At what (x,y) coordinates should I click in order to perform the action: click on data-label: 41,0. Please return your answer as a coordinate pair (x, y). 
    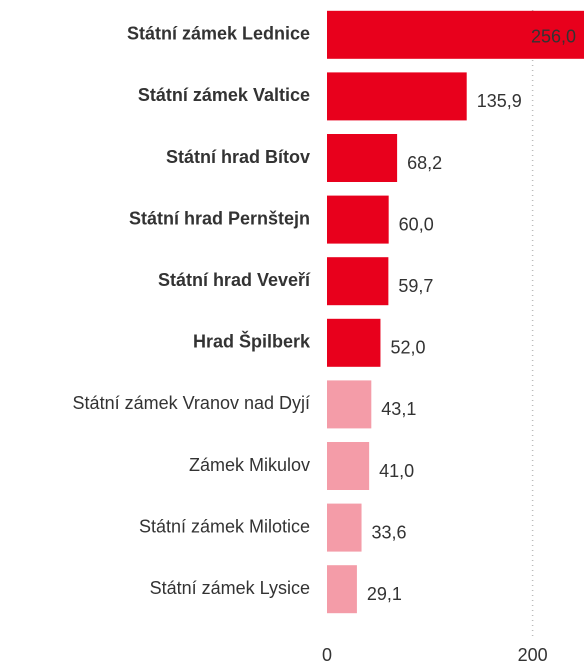
    Looking at the image, I should click on (396, 471).